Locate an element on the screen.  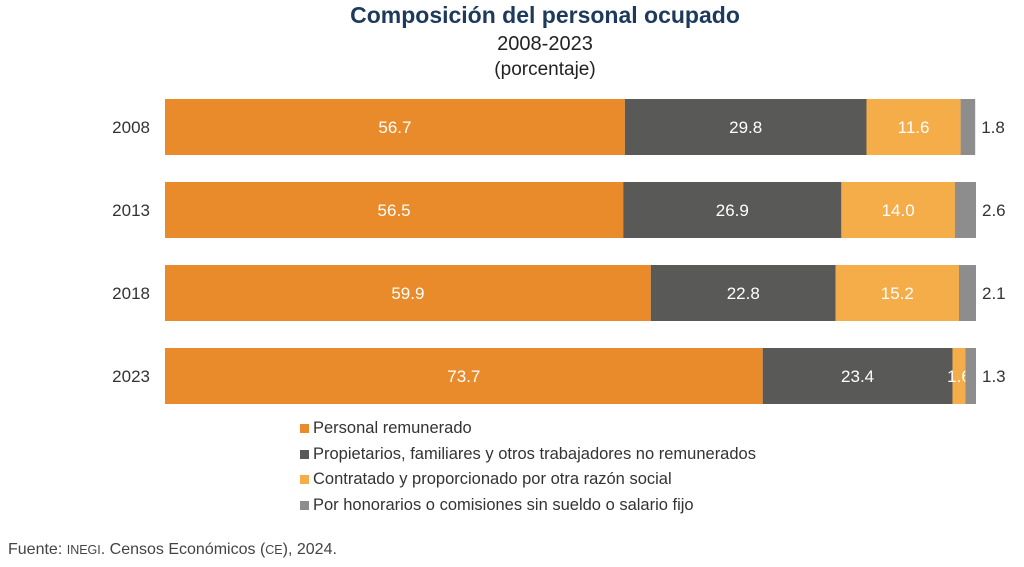
chart-subtitle: 2008-2023 is located at coordinates (545, 44).